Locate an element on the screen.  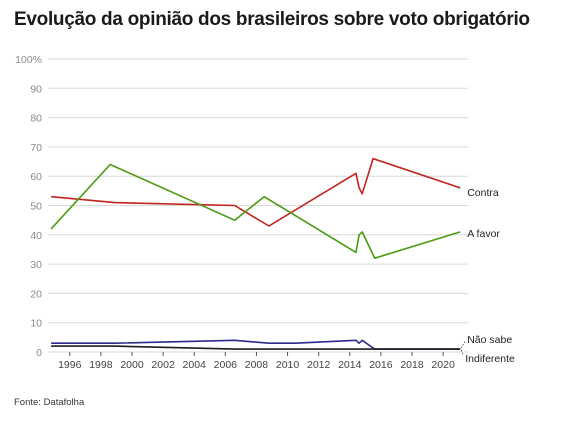
series-labels: Contra A favor Não sabe Indiferente is located at coordinates (487, 276).